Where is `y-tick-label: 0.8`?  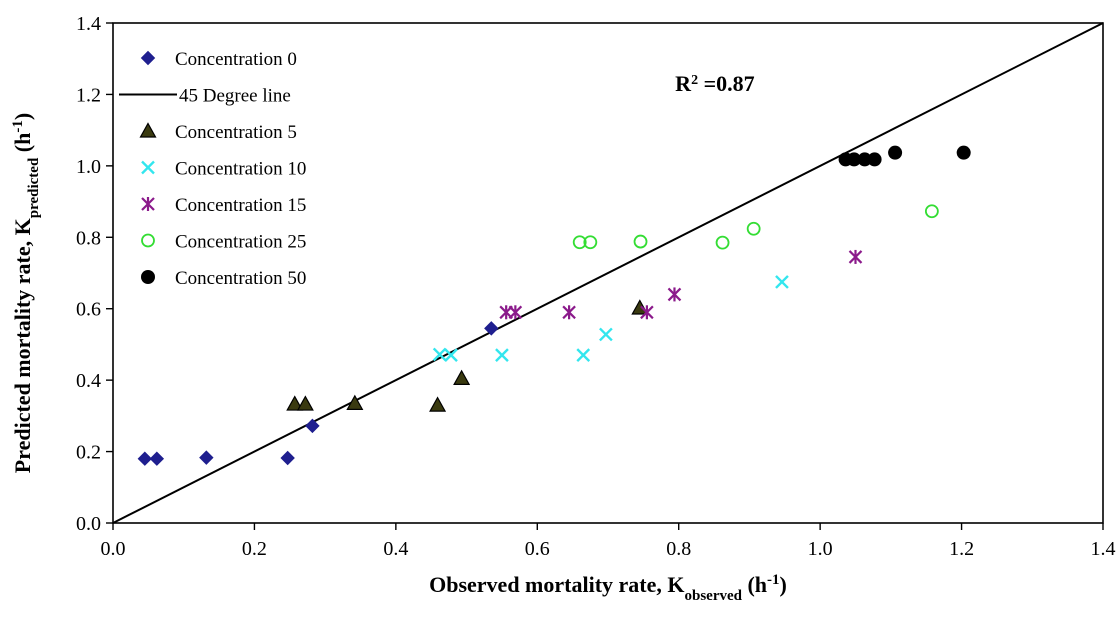 y-tick-label: 0.8 is located at coordinates (88, 238).